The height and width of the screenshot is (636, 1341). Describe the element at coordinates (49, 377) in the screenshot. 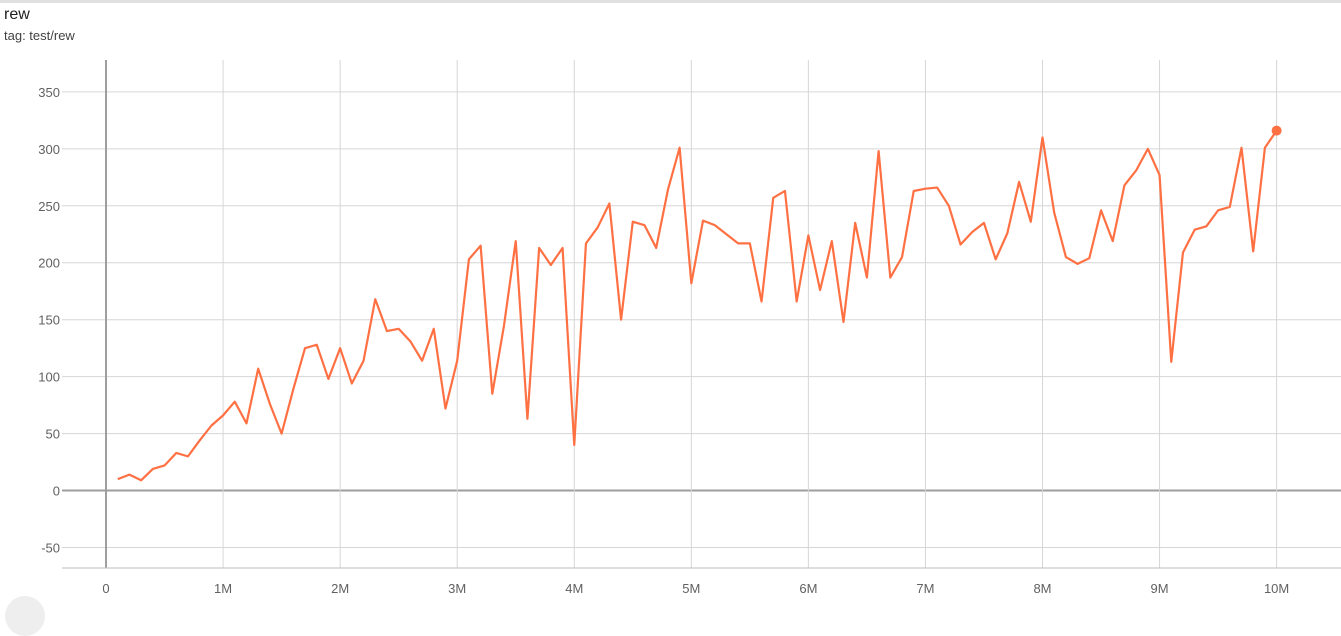

I see `y-tick-label: 100` at that location.